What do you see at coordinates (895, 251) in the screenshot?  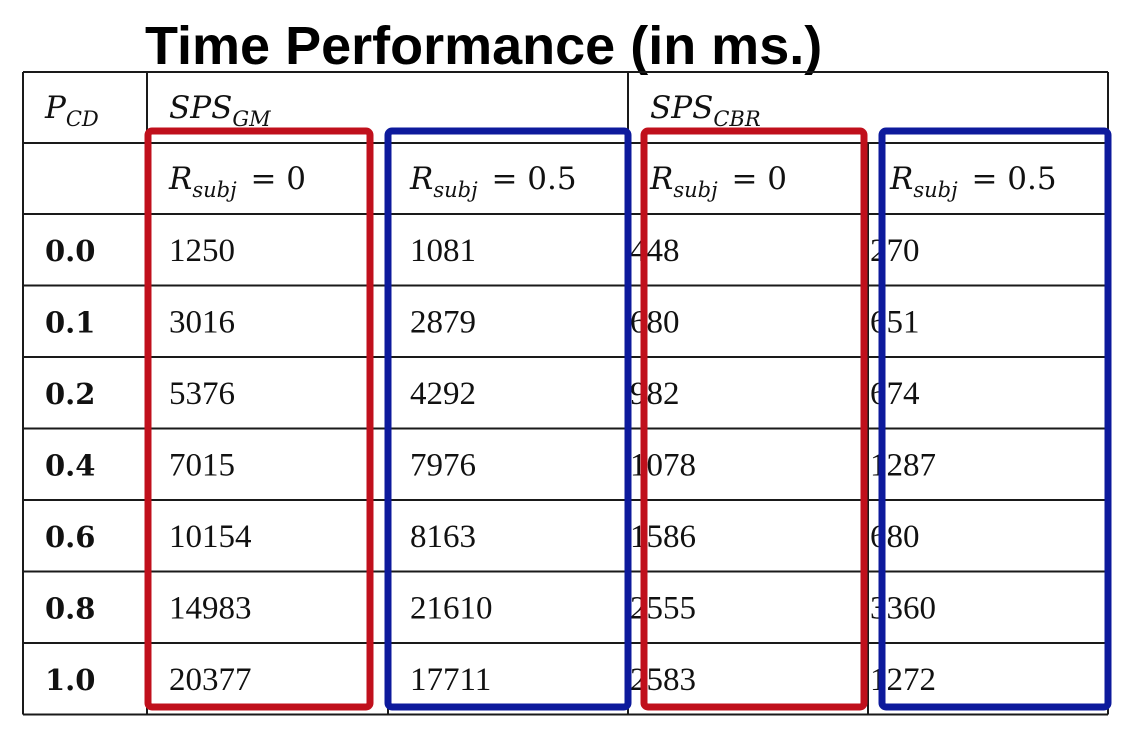 I see `table-cell: 270` at bounding box center [895, 251].